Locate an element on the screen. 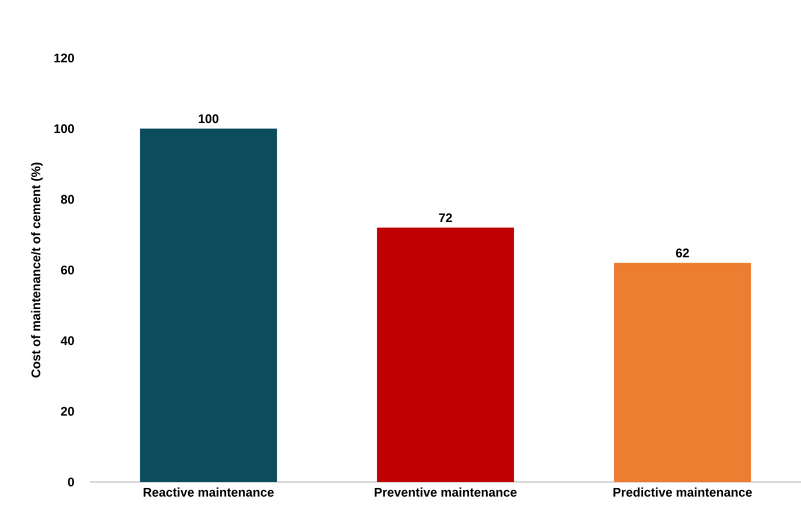 This screenshot has height=517, width=801. y-tick-label: 0 is located at coordinates (71, 482).